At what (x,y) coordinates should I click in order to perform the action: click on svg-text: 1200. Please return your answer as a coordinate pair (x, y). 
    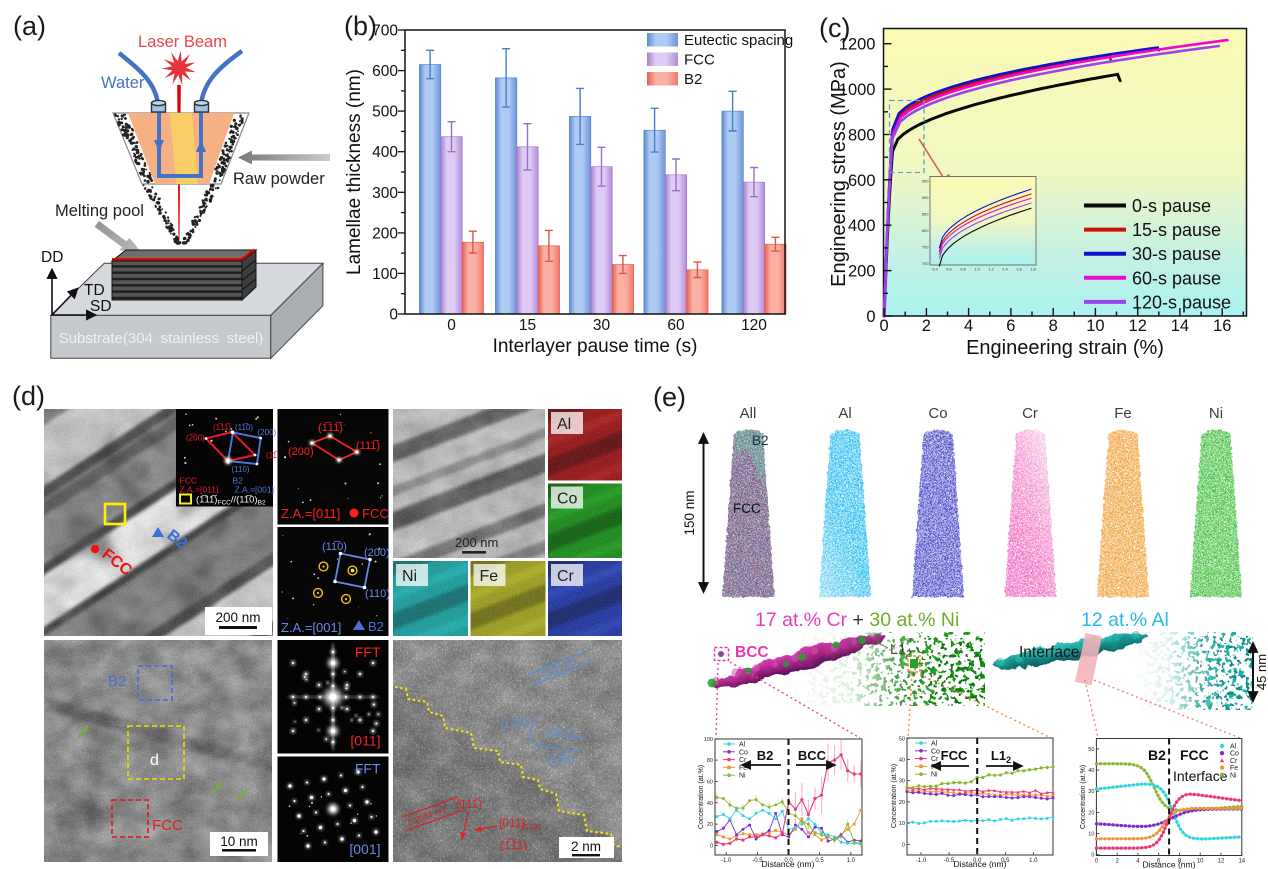
    Looking at the image, I should click on (857, 45).